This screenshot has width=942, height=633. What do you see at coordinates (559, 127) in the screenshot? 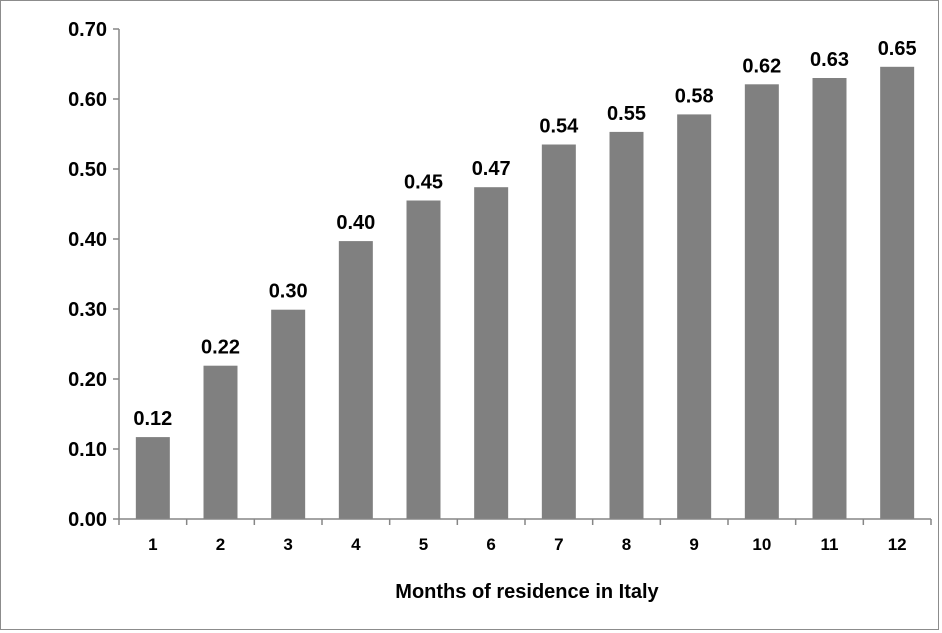
I see `bar-data-label: 0.54` at bounding box center [559, 127].